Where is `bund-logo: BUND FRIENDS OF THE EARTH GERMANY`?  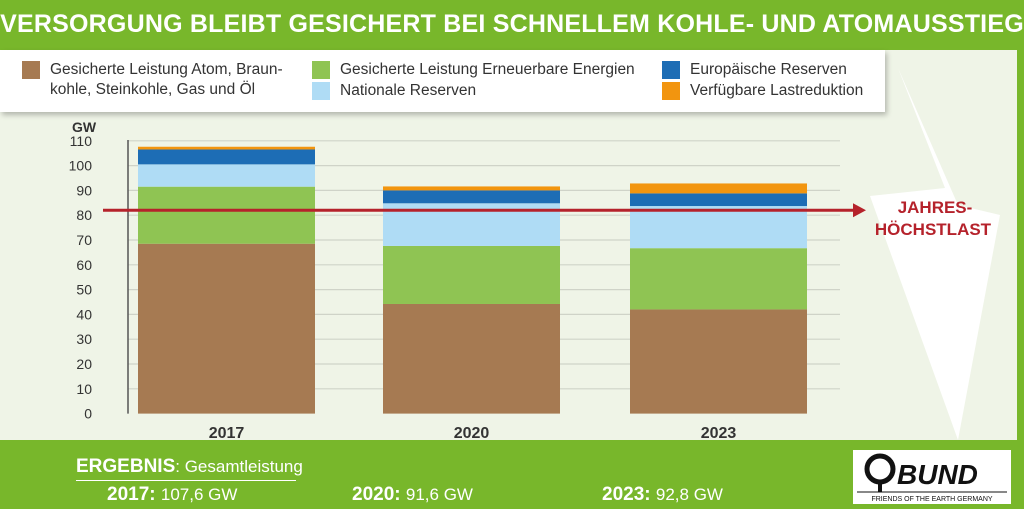
bund-logo: BUND FRIENDS OF THE EARTH GERMANY is located at coordinates (932, 477).